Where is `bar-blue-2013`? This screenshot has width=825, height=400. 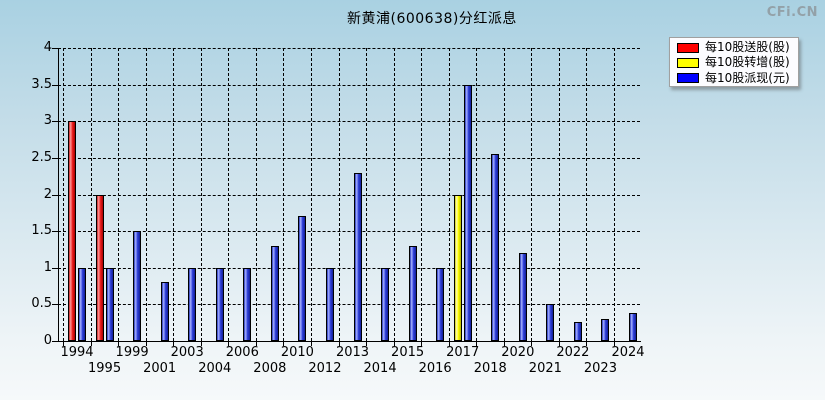
bar-blue-2013 is located at coordinates (357, 256).